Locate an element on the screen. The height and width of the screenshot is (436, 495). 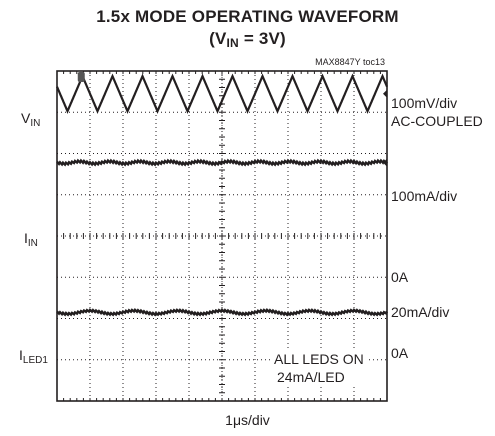
iin-channel-label: IIN is located at coordinates (31, 239).